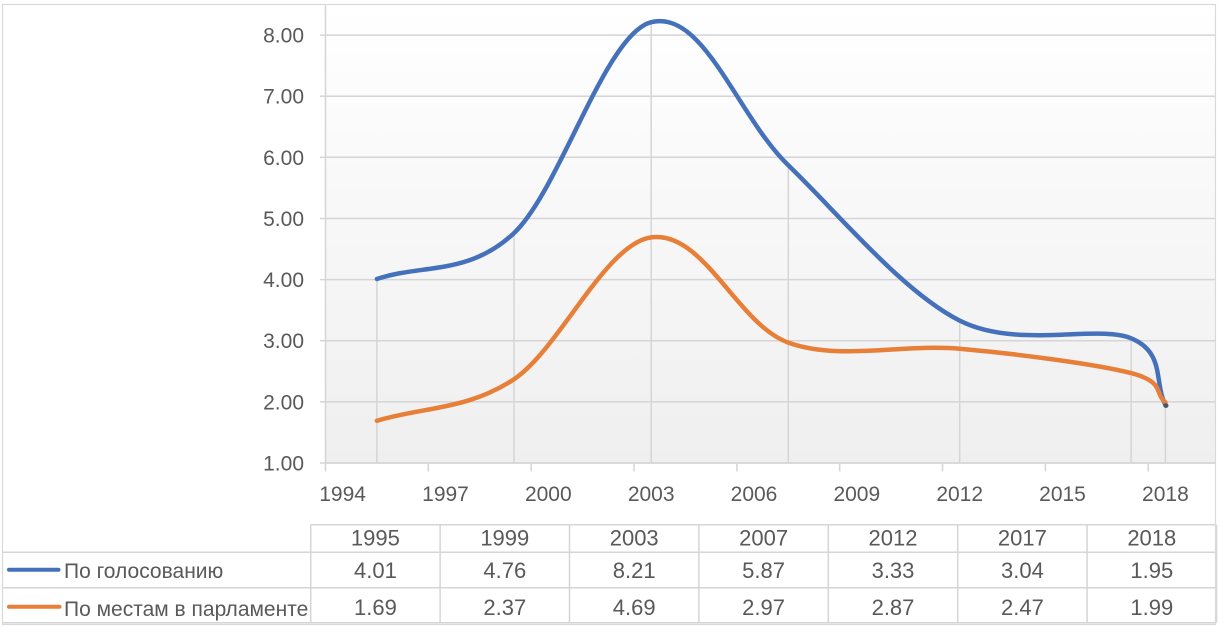 The image size is (1220, 627). I want to click on svg-text: 1.00, so click(283, 464).